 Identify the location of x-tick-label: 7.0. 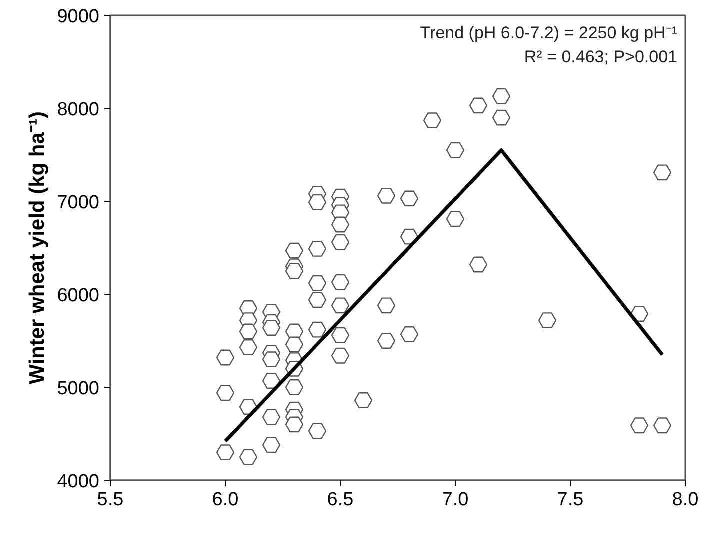
(455, 500).